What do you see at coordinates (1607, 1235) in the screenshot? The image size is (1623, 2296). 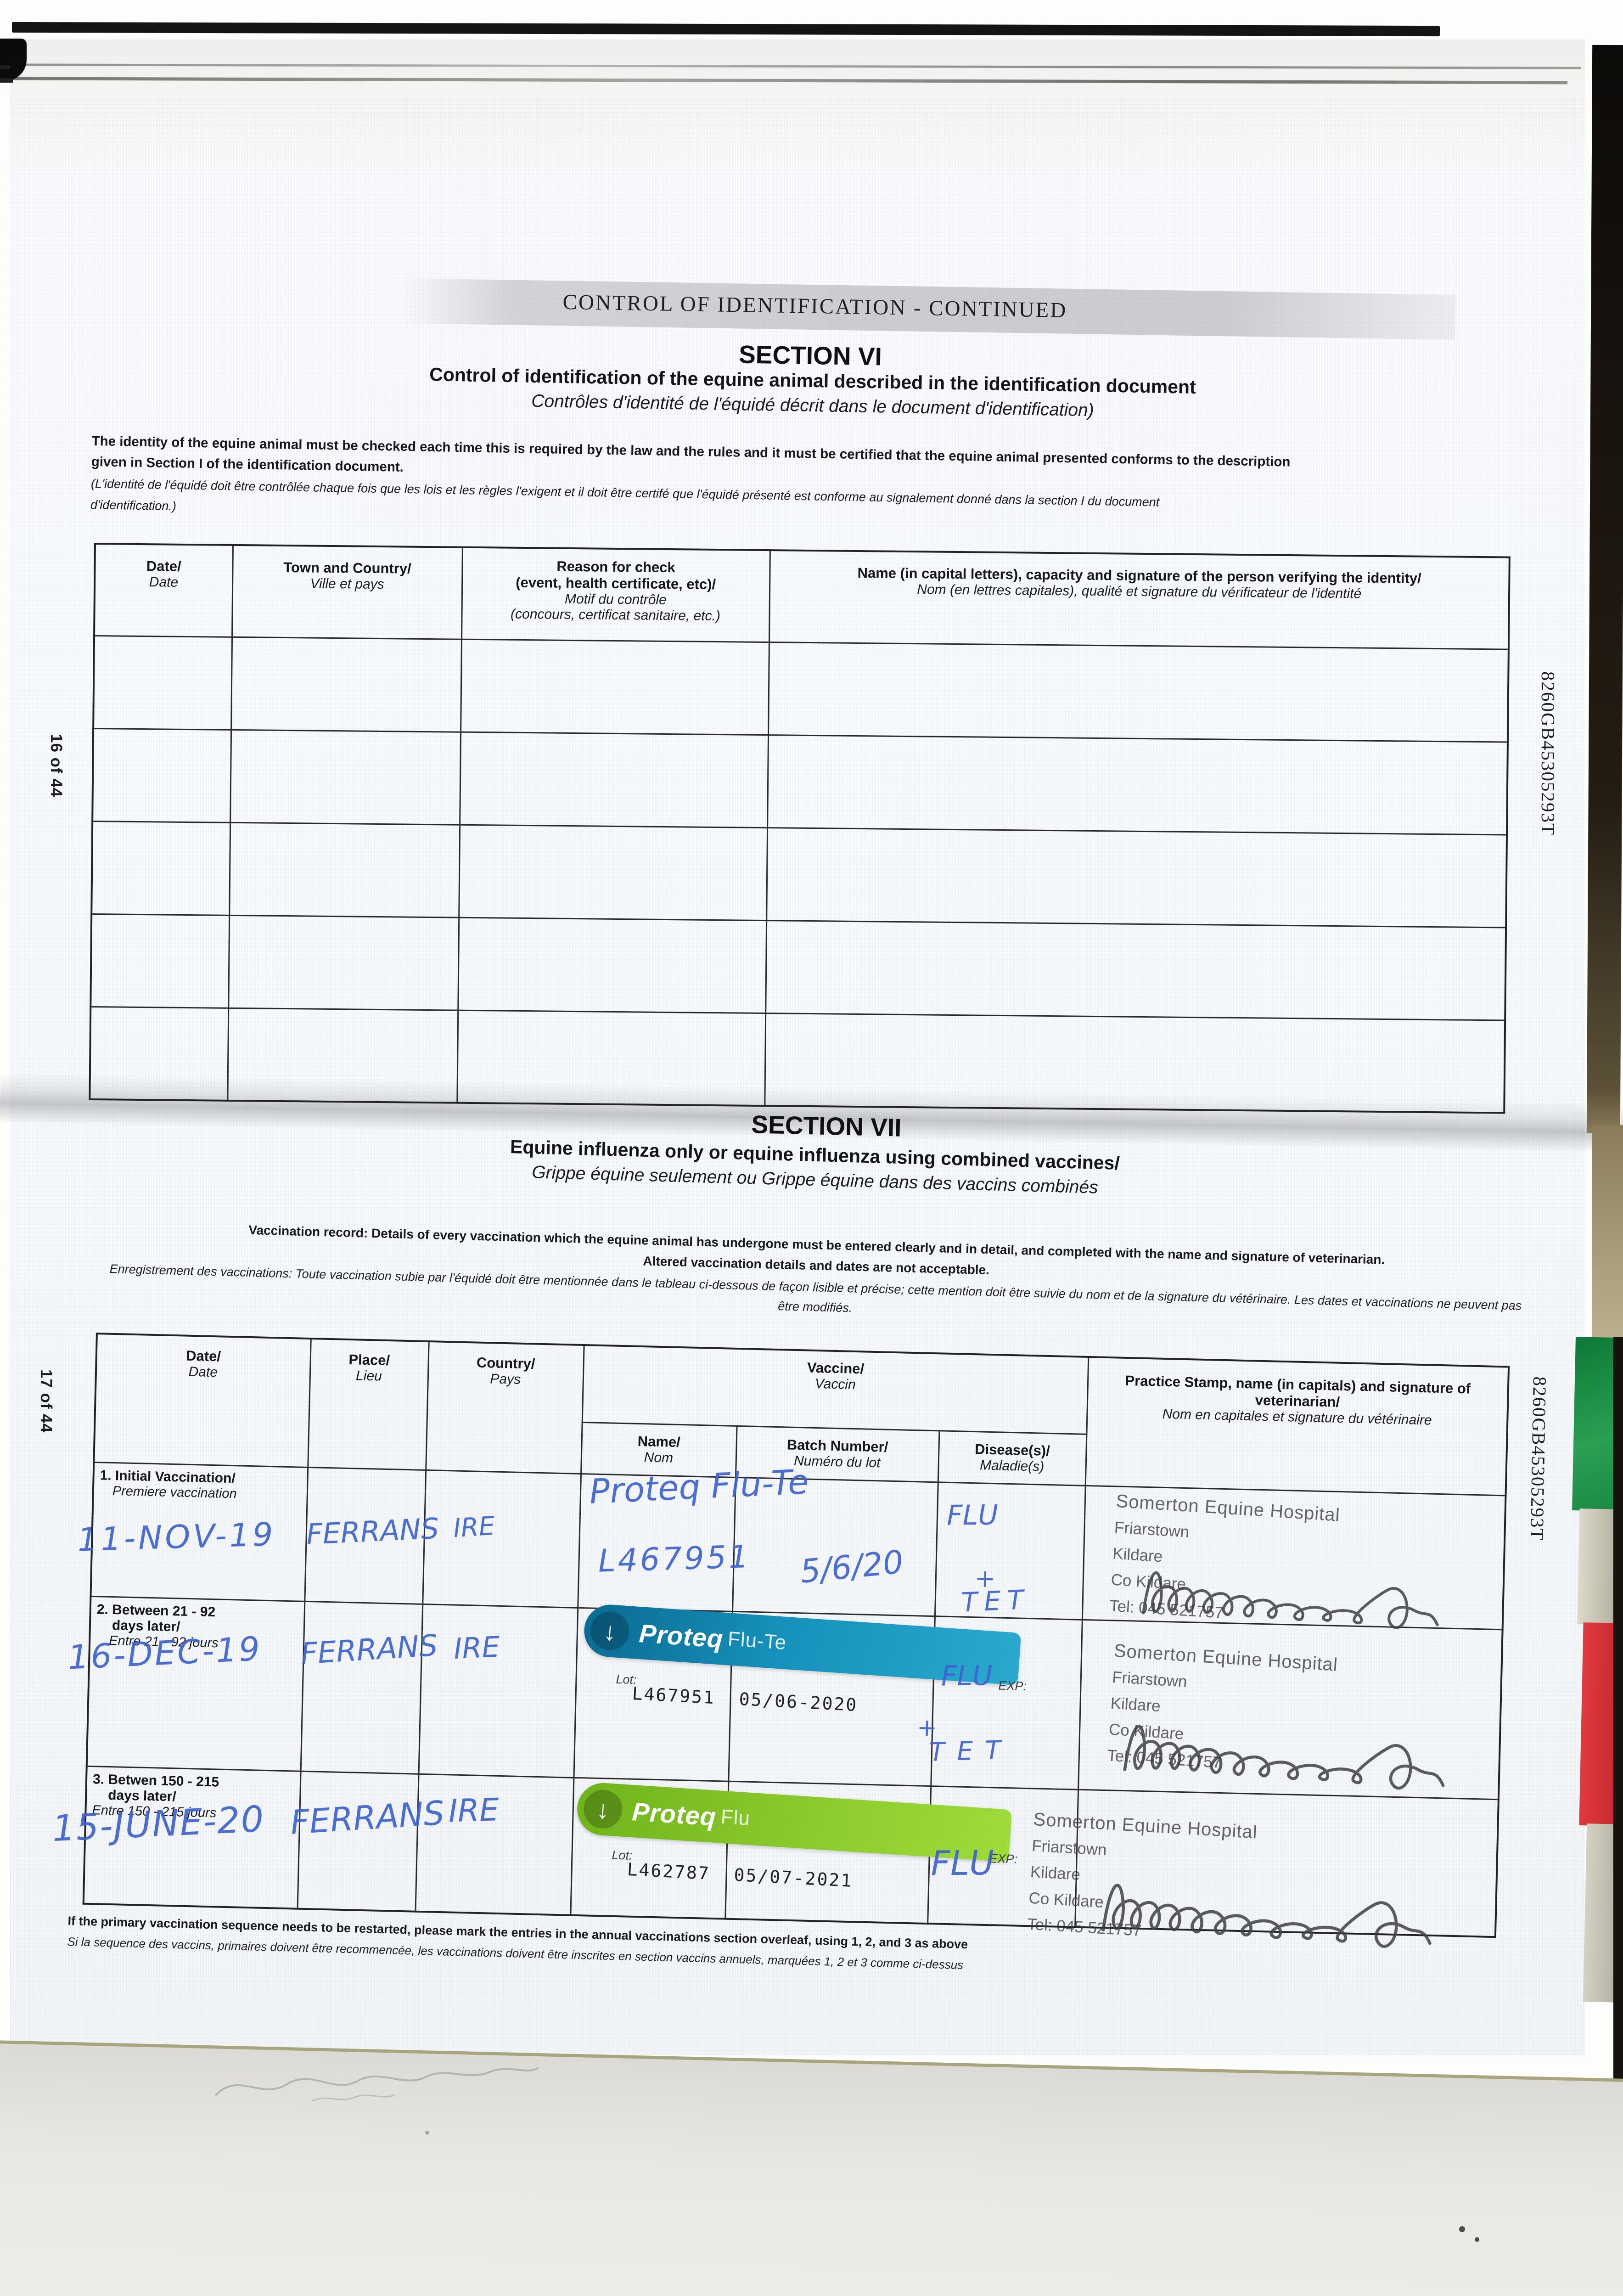 I see `book-edge-strip-lower` at bounding box center [1607, 1235].